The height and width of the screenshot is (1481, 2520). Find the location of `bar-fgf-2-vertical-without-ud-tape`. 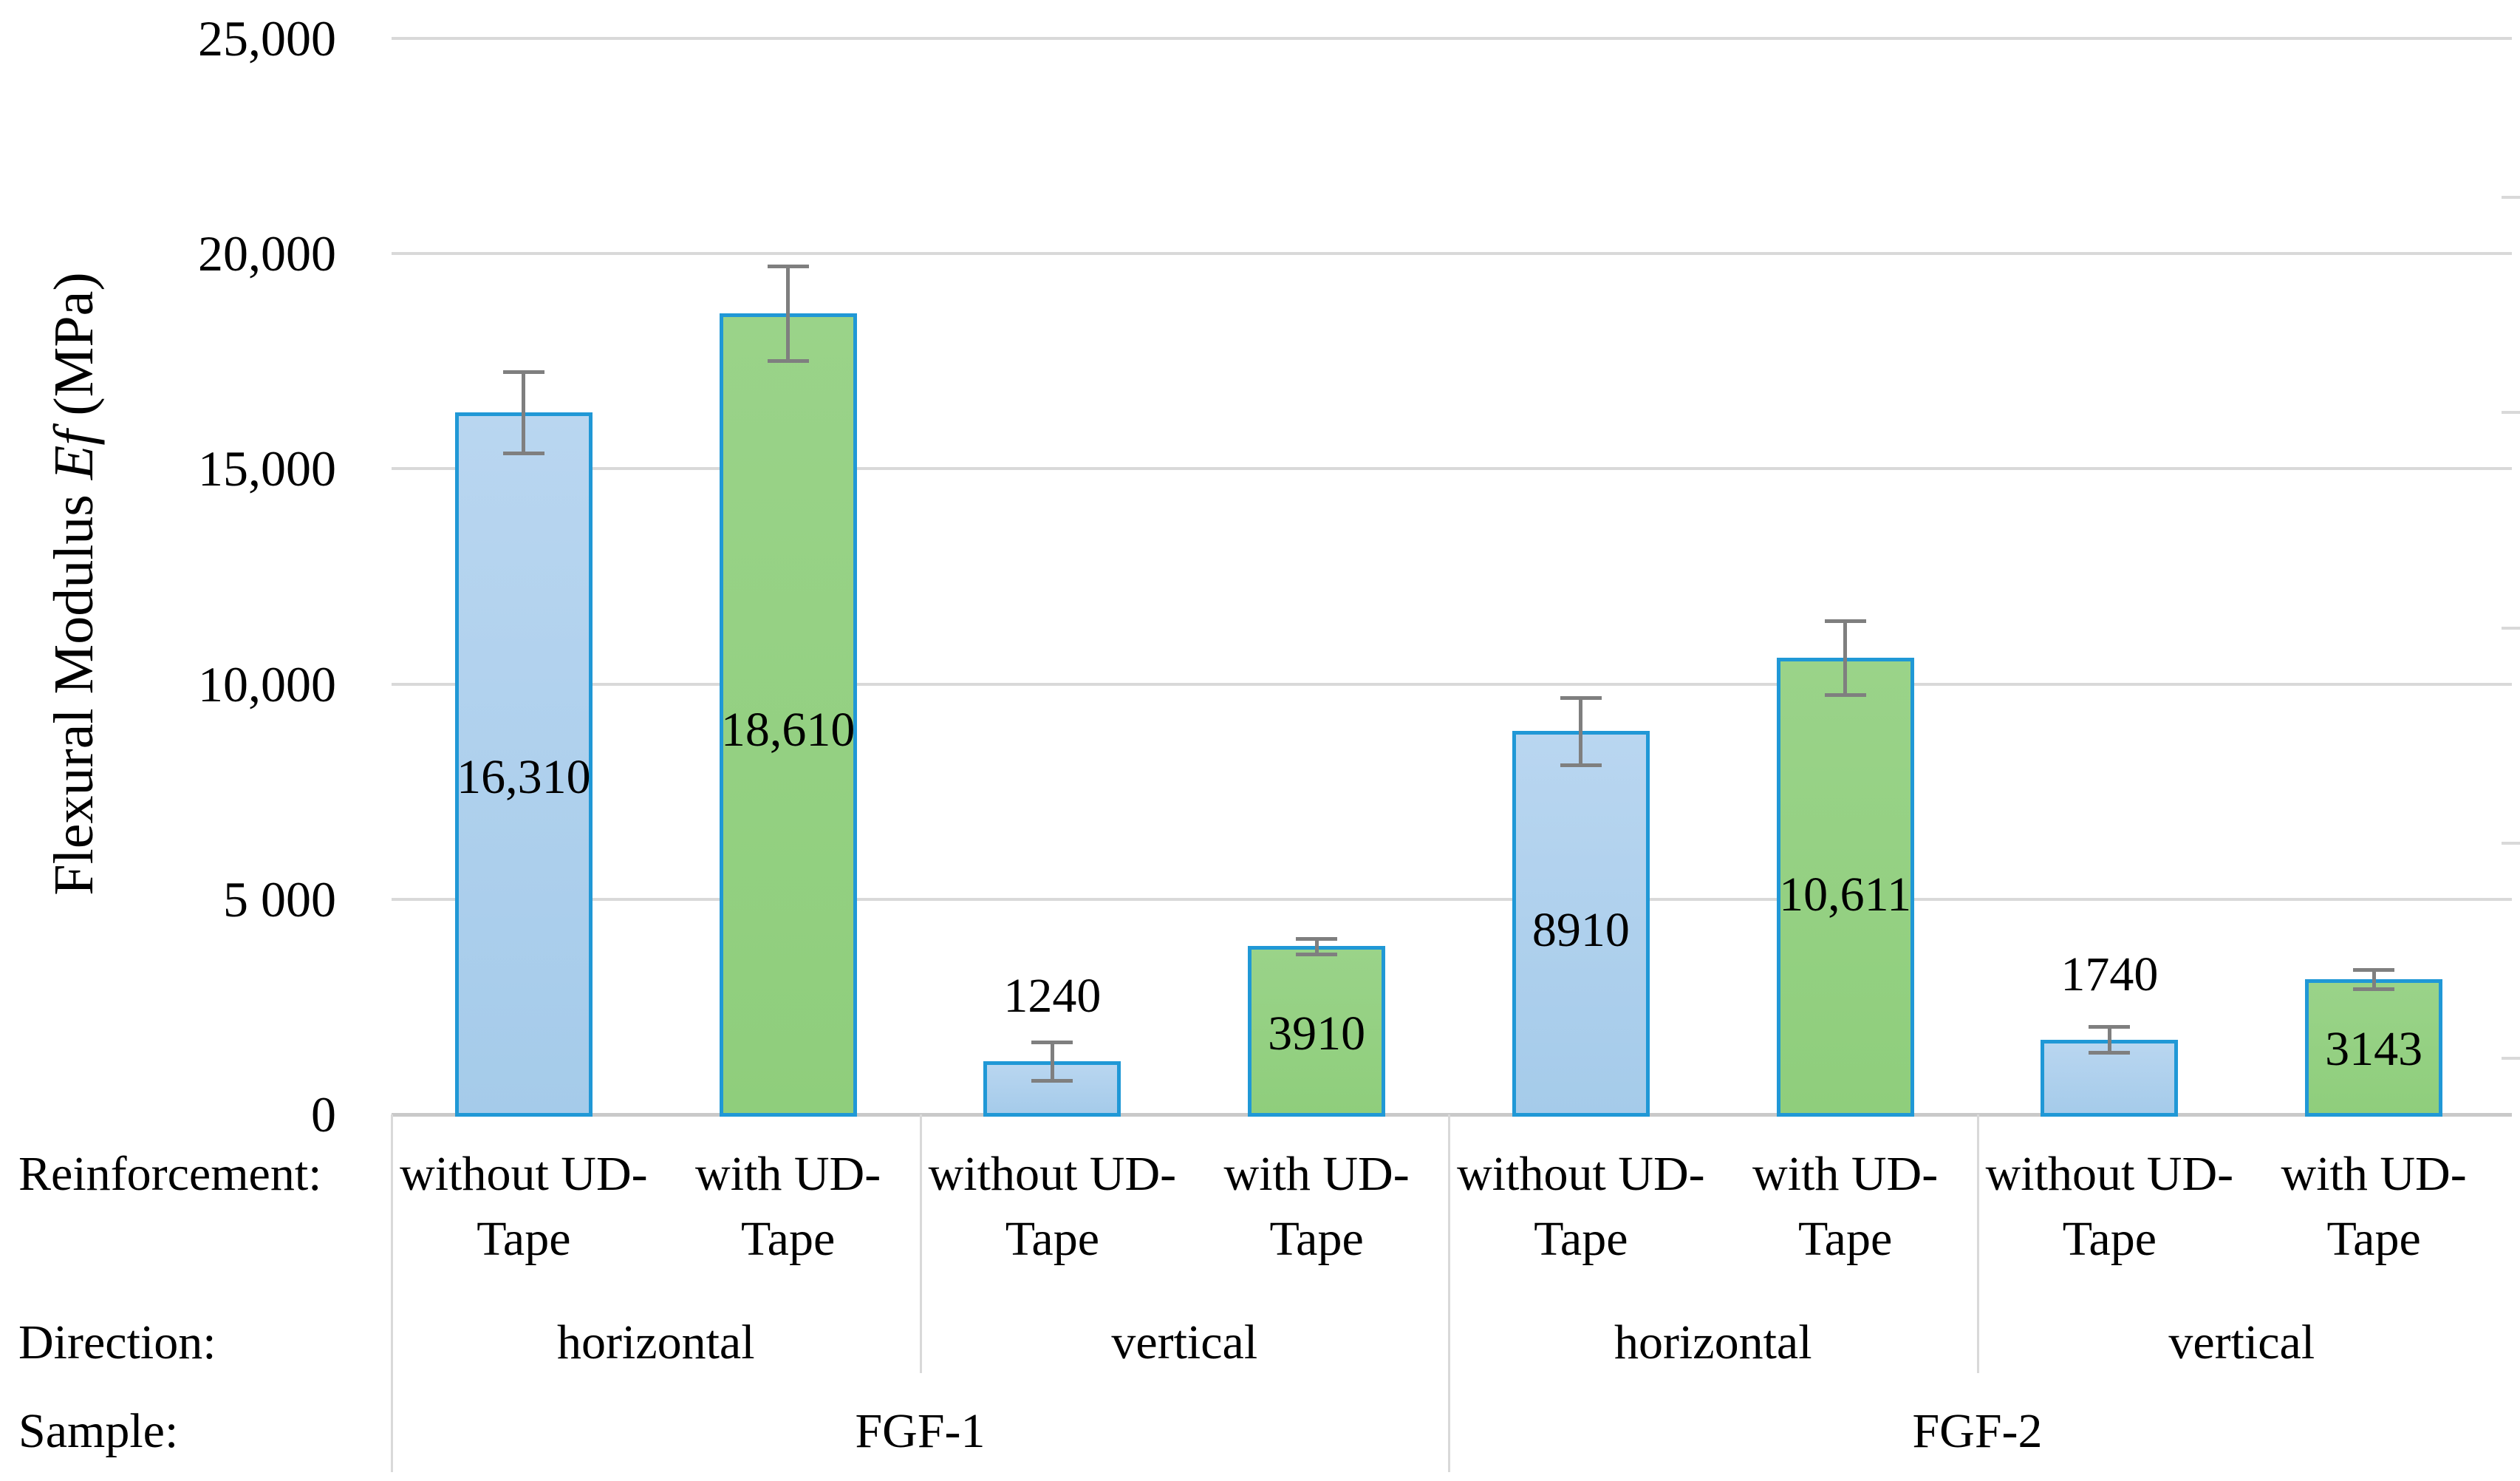

bar-fgf-2-vertical-without-ud-tape is located at coordinates (2110, 1078).